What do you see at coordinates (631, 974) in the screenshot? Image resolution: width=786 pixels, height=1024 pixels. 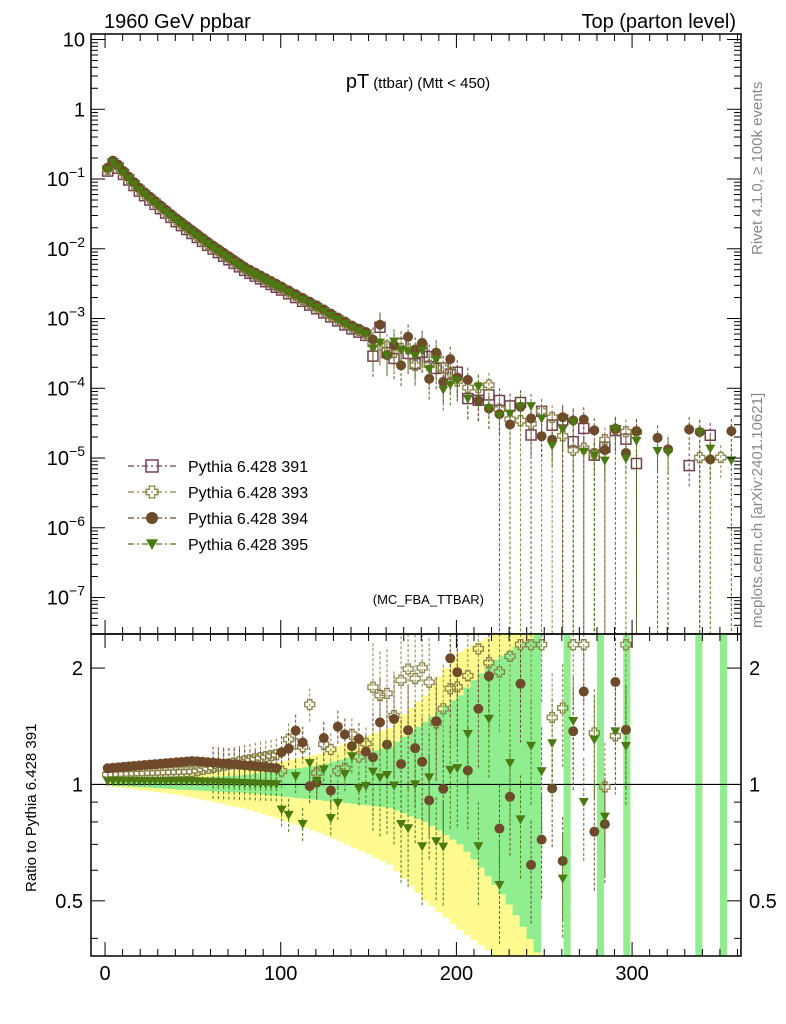 I see `x-tick-label: 300` at bounding box center [631, 974].